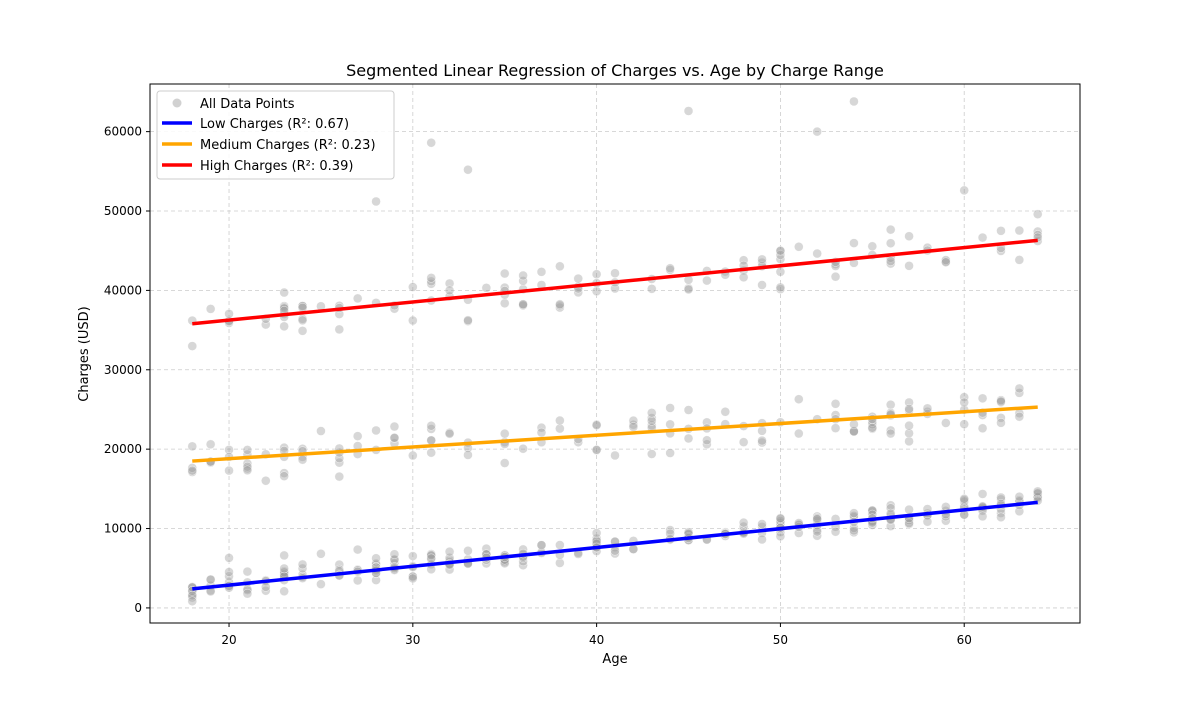  Describe the element at coordinates (123, 132) in the screenshot. I see `y-tick-label: 60000` at that location.